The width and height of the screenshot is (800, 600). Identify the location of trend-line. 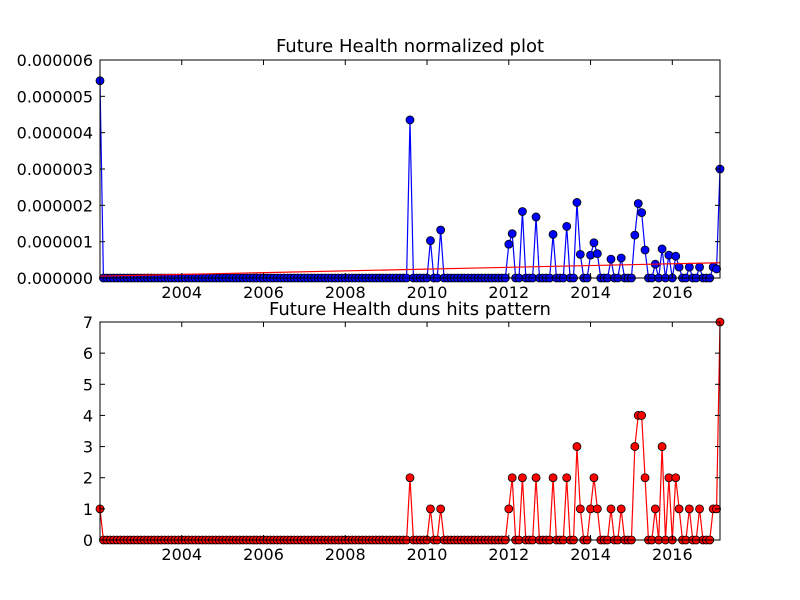
(410, 269).